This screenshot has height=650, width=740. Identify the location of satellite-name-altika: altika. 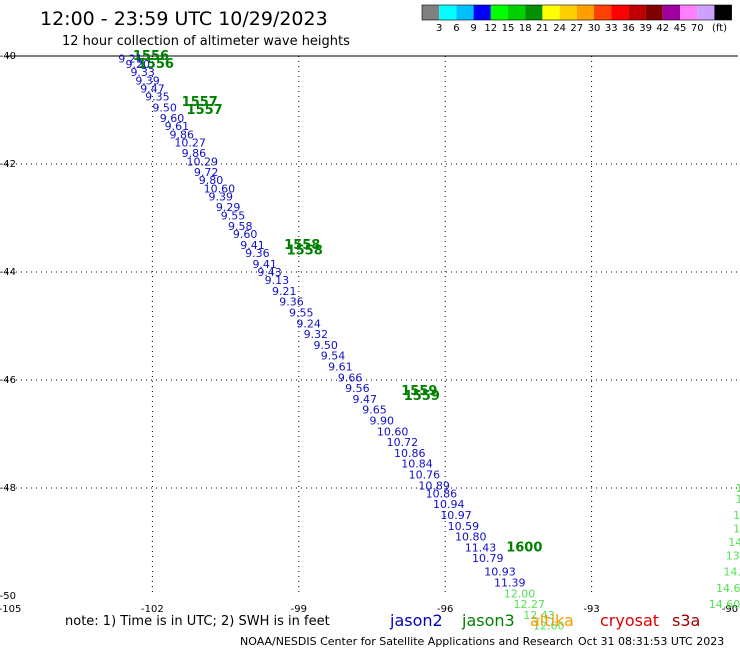
(552, 620).